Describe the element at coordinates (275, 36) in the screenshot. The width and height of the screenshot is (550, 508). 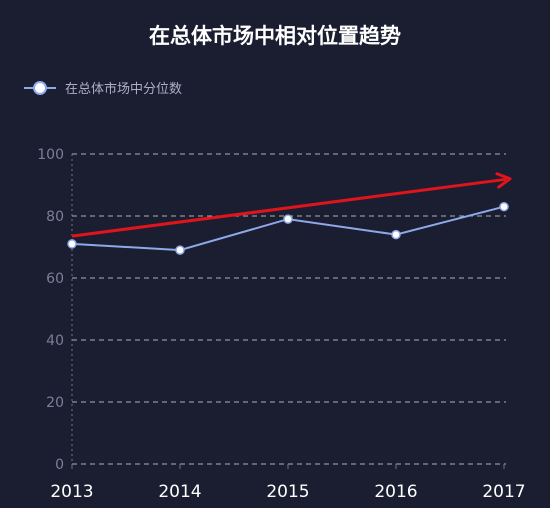
I see `chart-title: 在总体市场中相对位置趋势` at that location.